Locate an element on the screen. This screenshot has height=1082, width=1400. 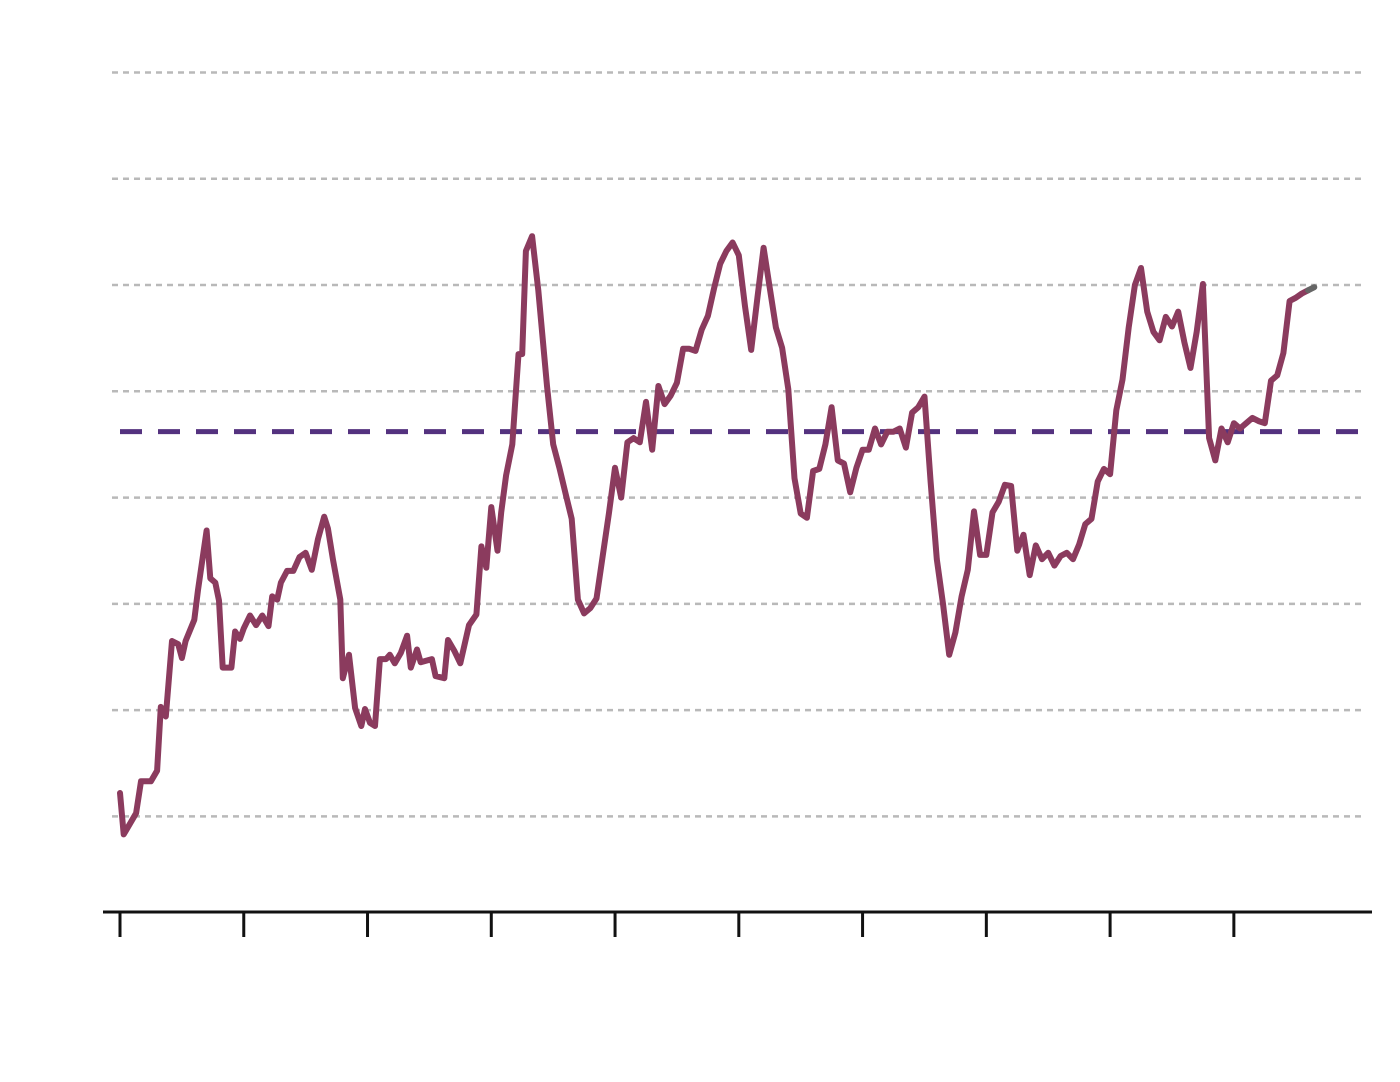
x-axis is located at coordinates (737, 923).